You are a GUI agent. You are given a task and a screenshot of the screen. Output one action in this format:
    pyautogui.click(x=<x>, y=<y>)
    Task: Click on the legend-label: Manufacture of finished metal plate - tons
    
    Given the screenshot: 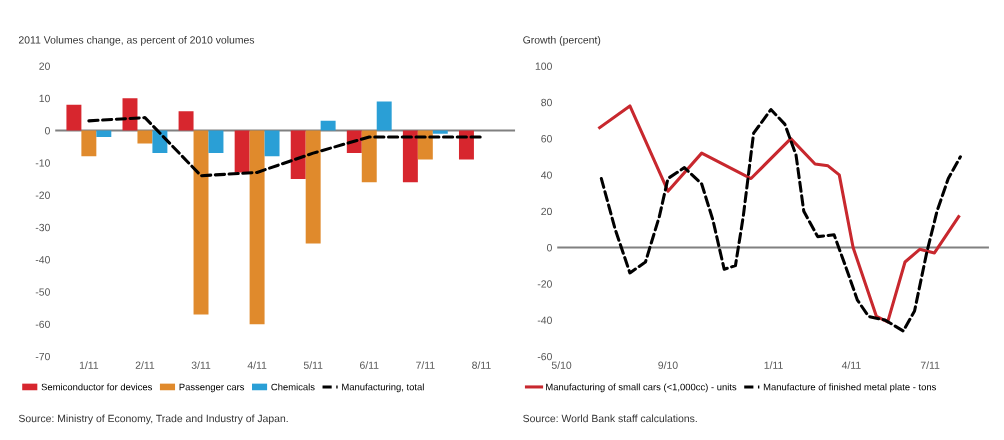 What is the action you would take?
    pyautogui.click(x=850, y=388)
    